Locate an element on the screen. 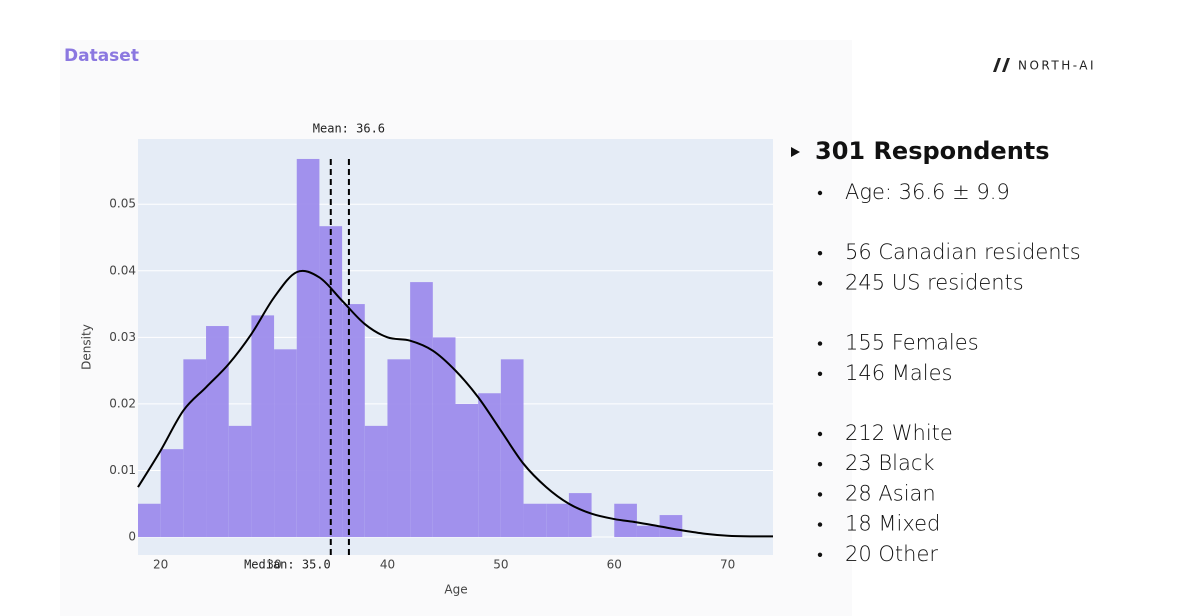 The height and width of the screenshot is (616, 1200). x-tick-label: 50 is located at coordinates (500, 565).